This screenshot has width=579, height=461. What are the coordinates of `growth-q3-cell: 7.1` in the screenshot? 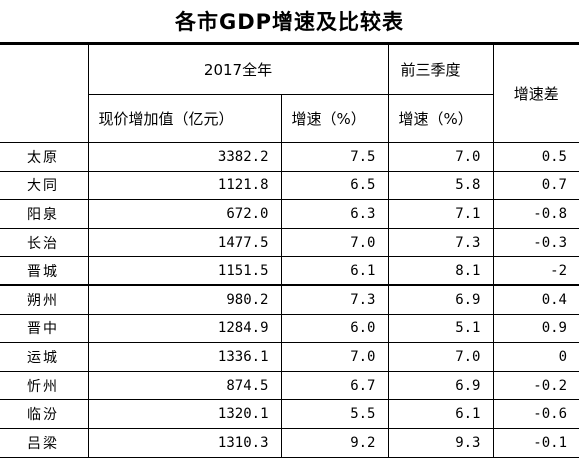 It's located at (440, 214).